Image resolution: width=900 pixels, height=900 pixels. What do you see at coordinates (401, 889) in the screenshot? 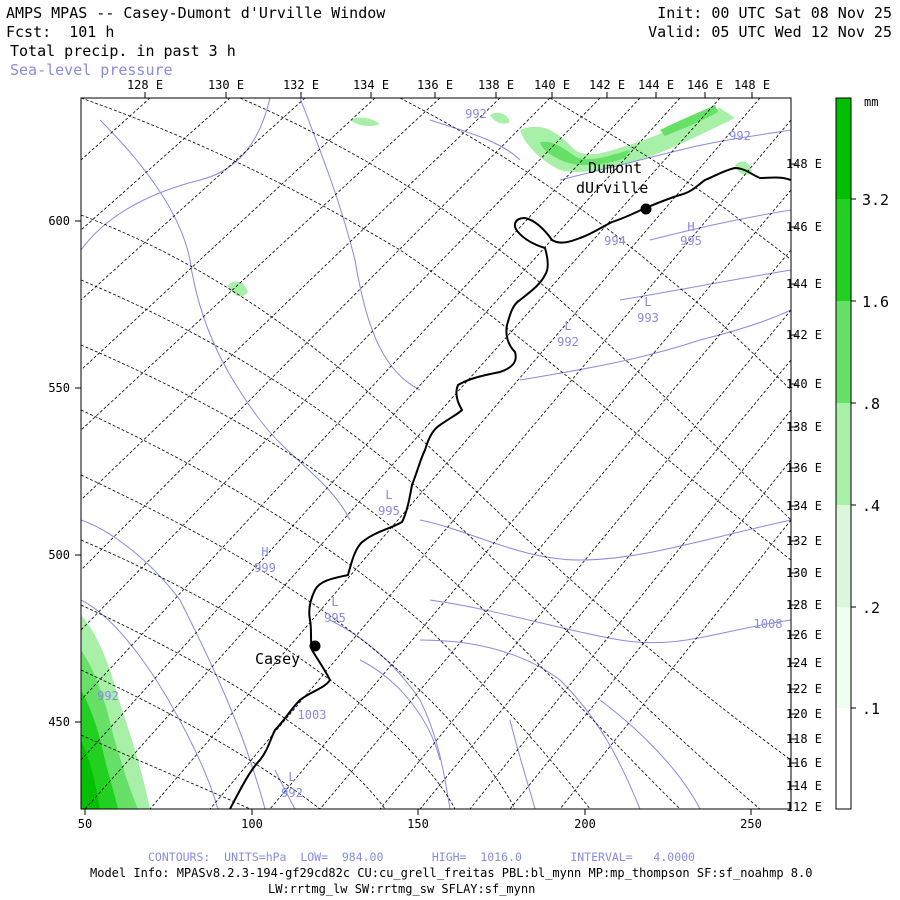
I see `model-info-line2: LW:rrtmg_lw SW:rrtmg_sw SFLAY:sf_mynn` at bounding box center [401, 889].